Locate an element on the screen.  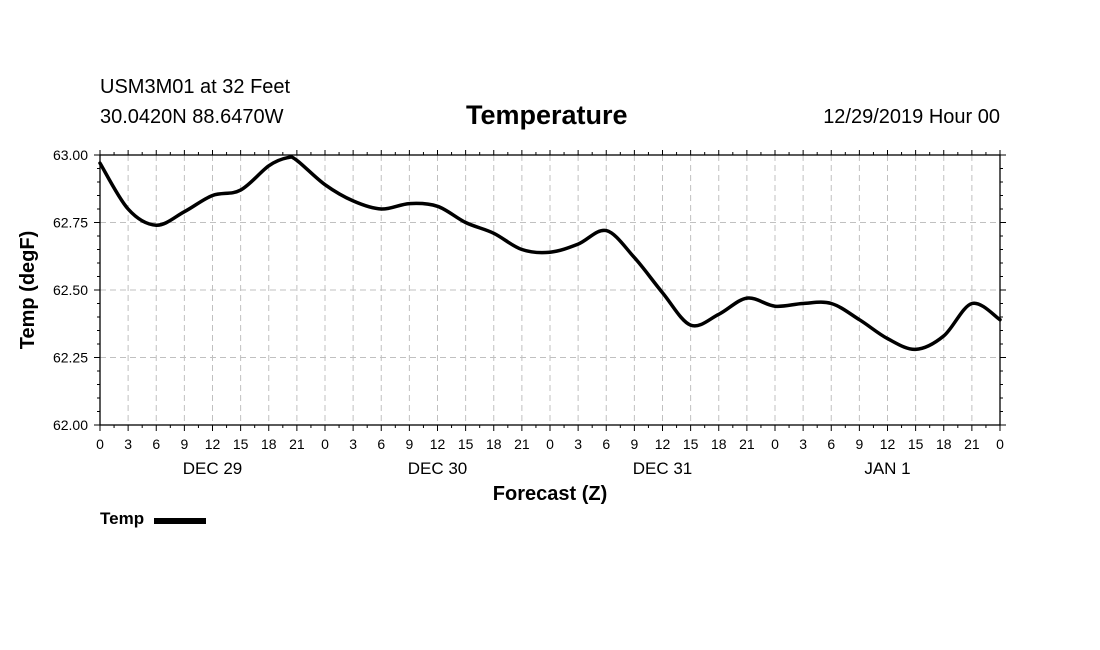
legend-label: Temp is located at coordinates (122, 518).